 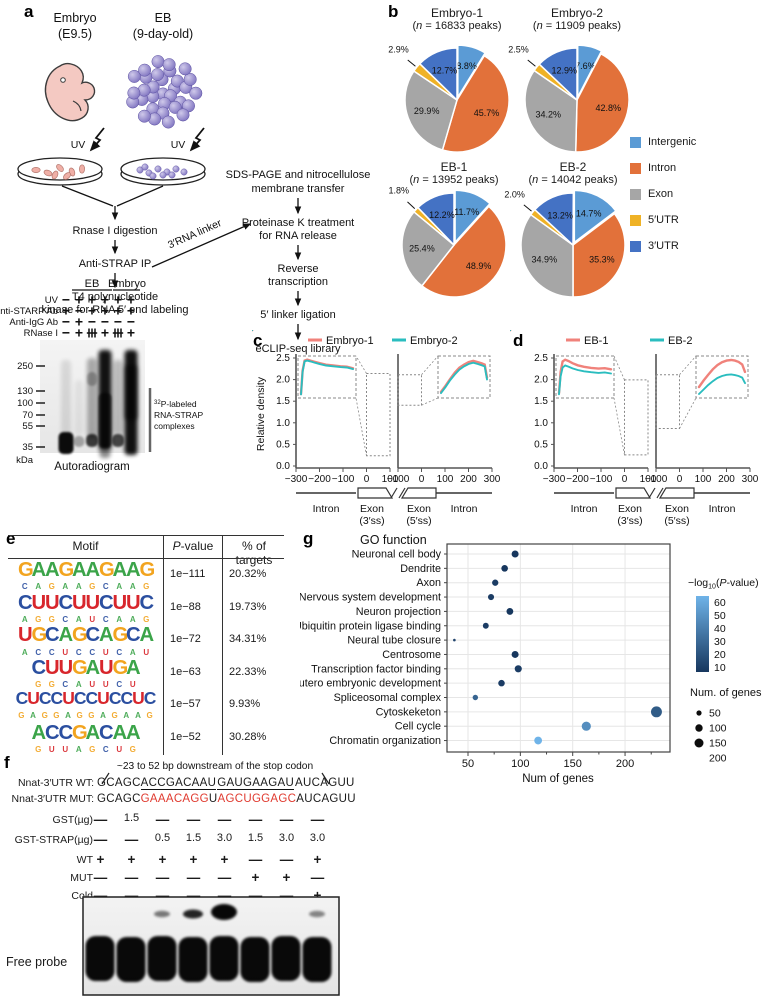 I want to click on colorbar-tick-label: 40, so click(x=720, y=629).